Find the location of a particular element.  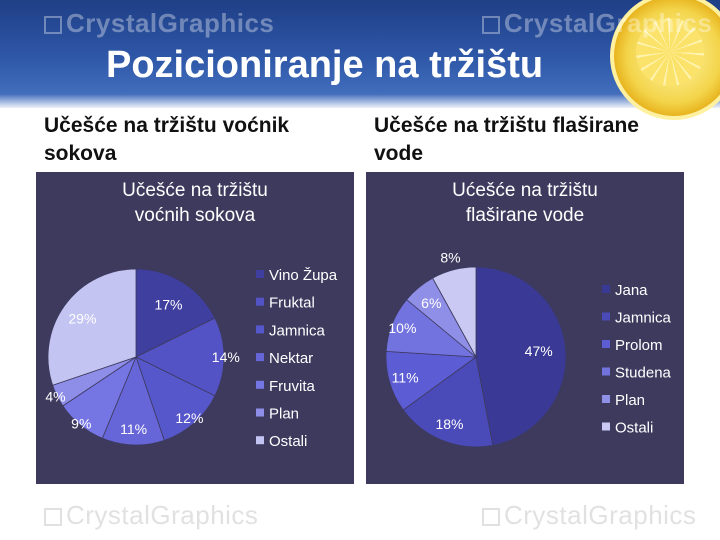

legend-entry: Nektar is located at coordinates (291, 358).